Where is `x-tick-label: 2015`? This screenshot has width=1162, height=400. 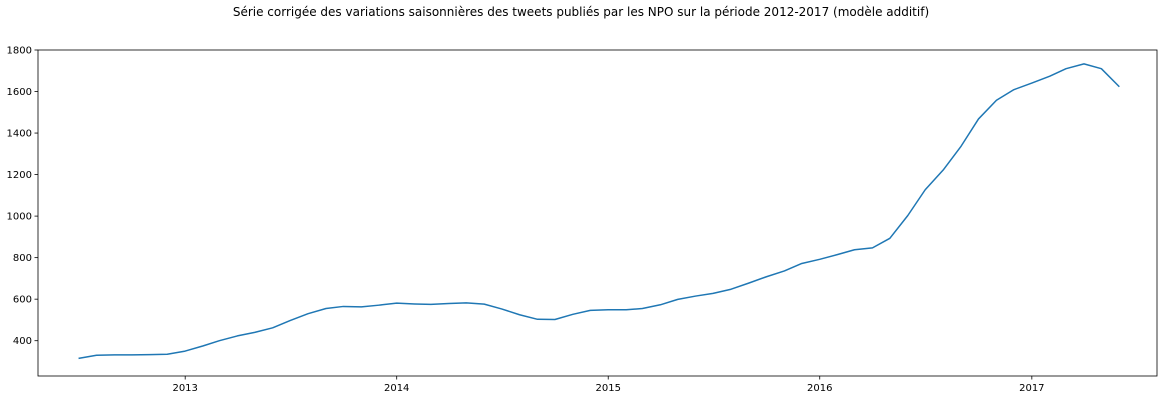 x-tick-label: 2015 is located at coordinates (607, 388).